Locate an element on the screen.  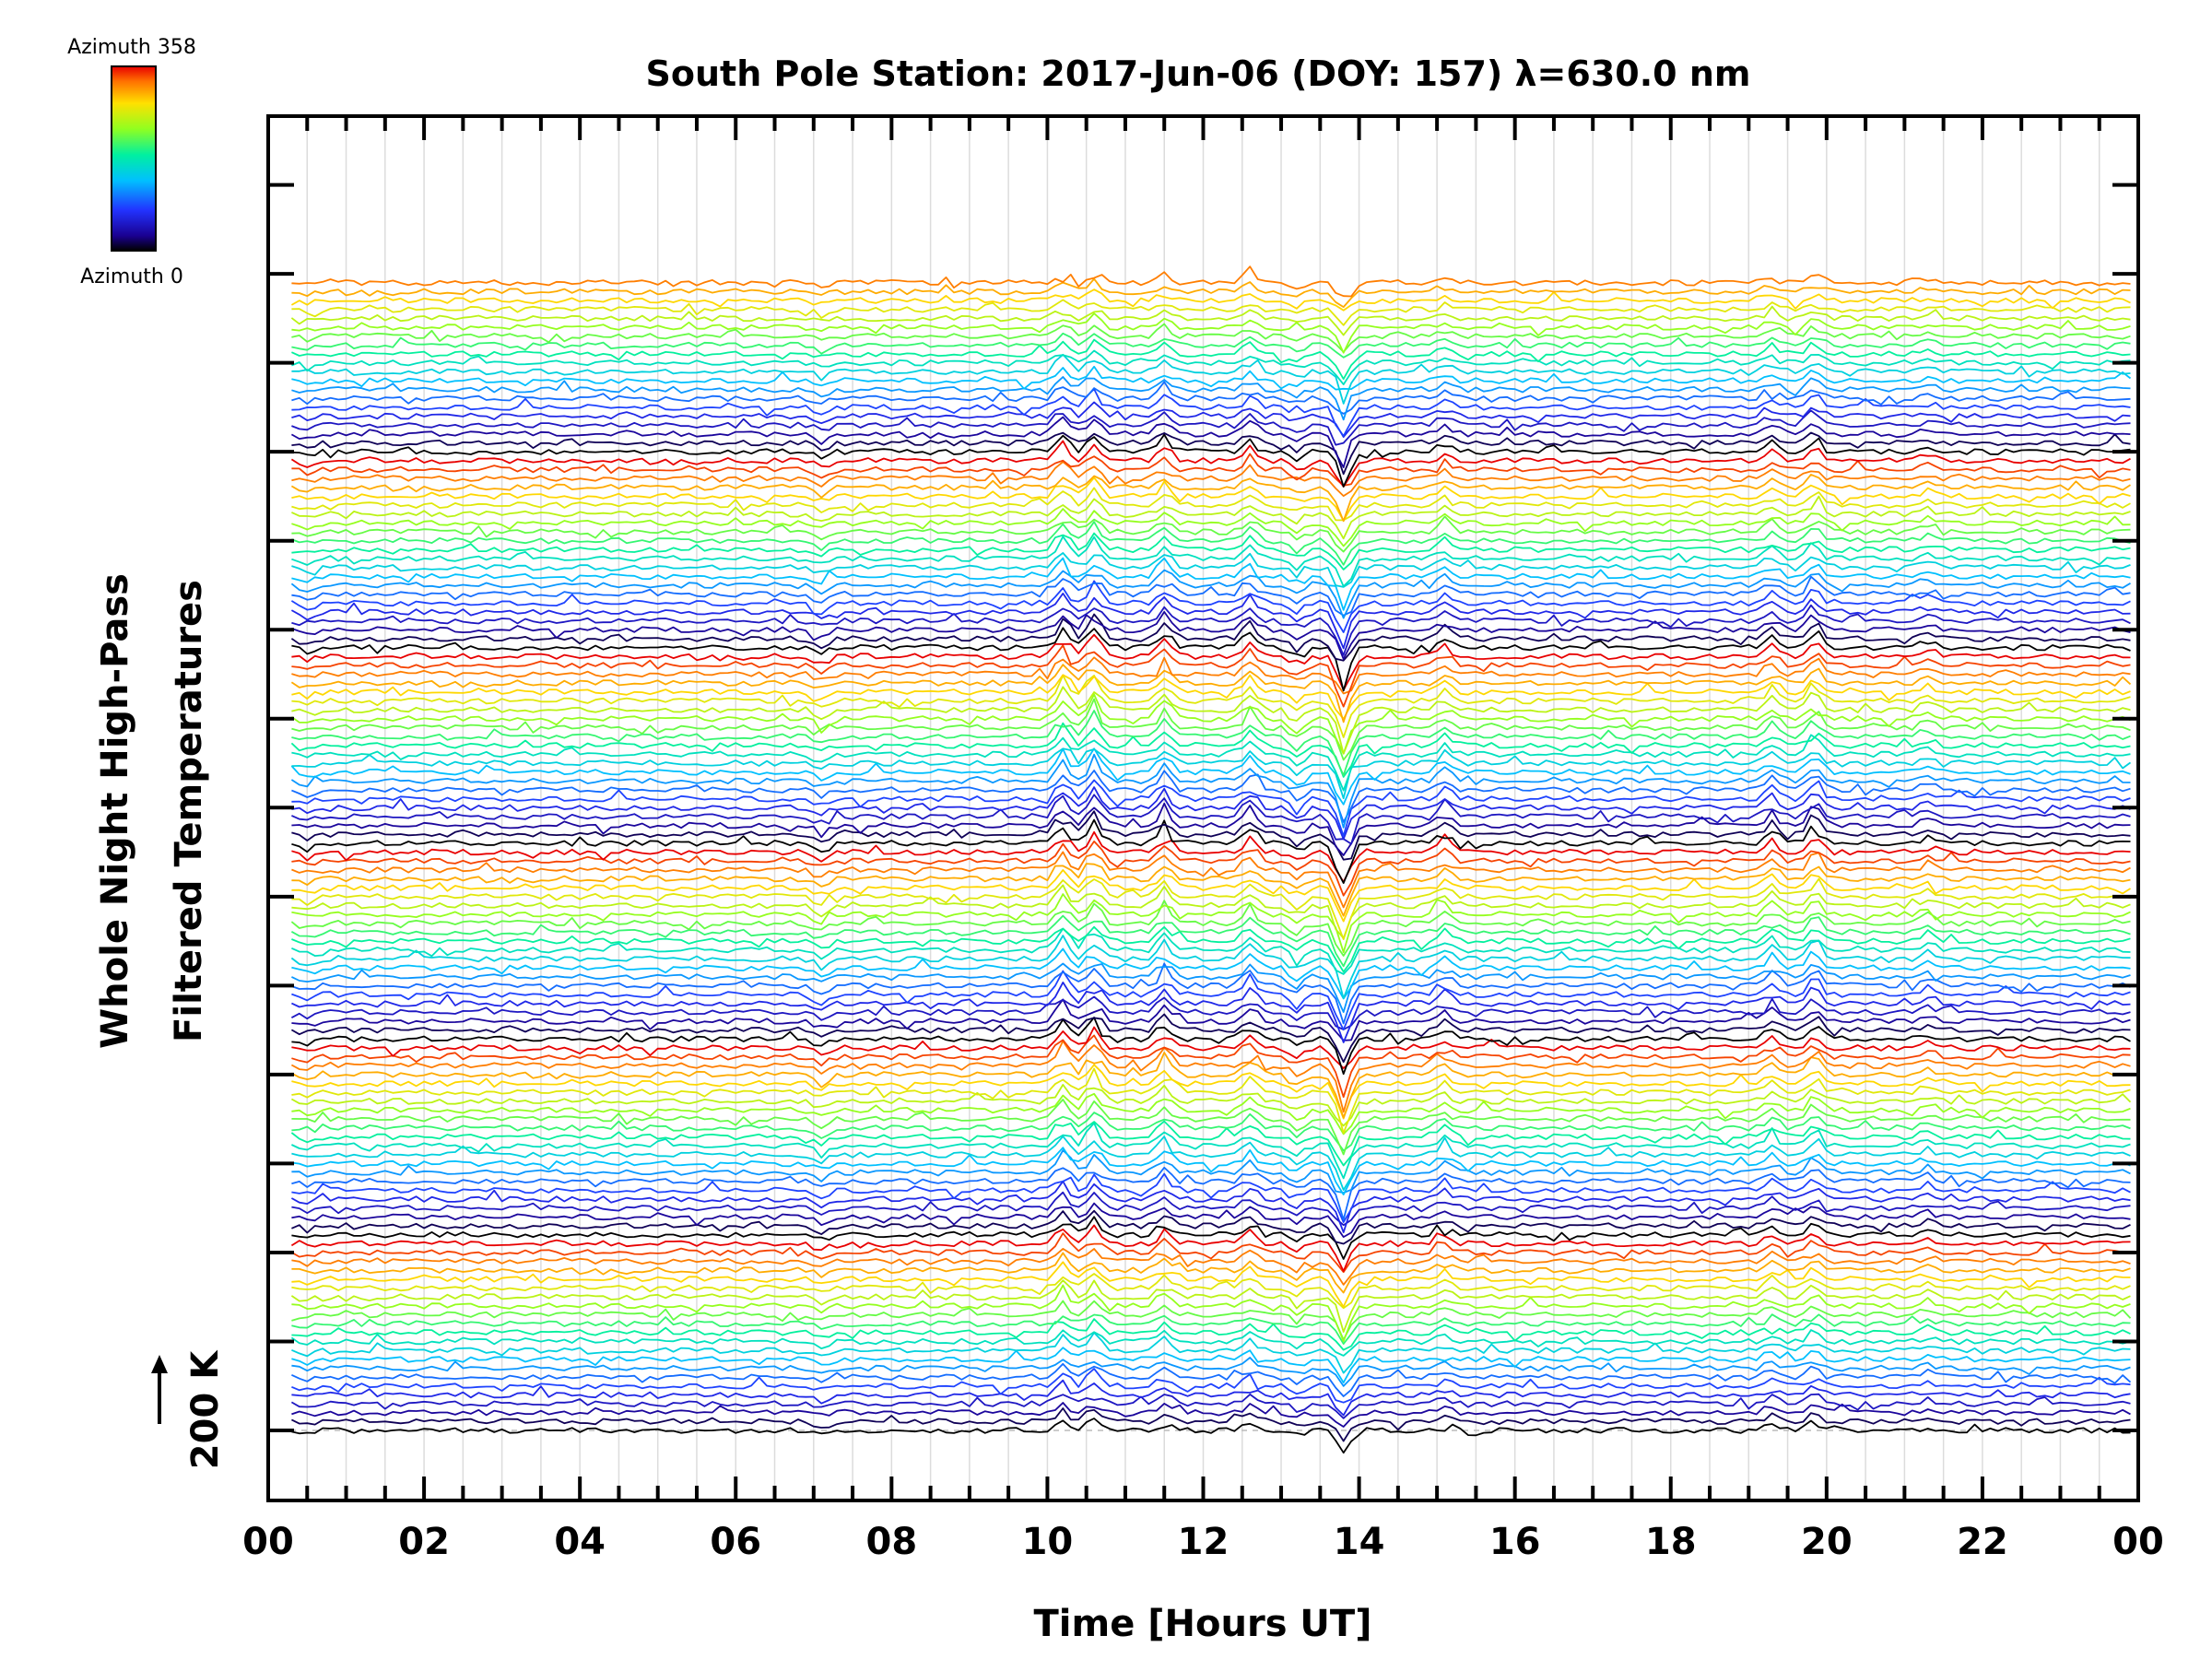
x-tick-label: 22 is located at coordinates (1982, 1542).